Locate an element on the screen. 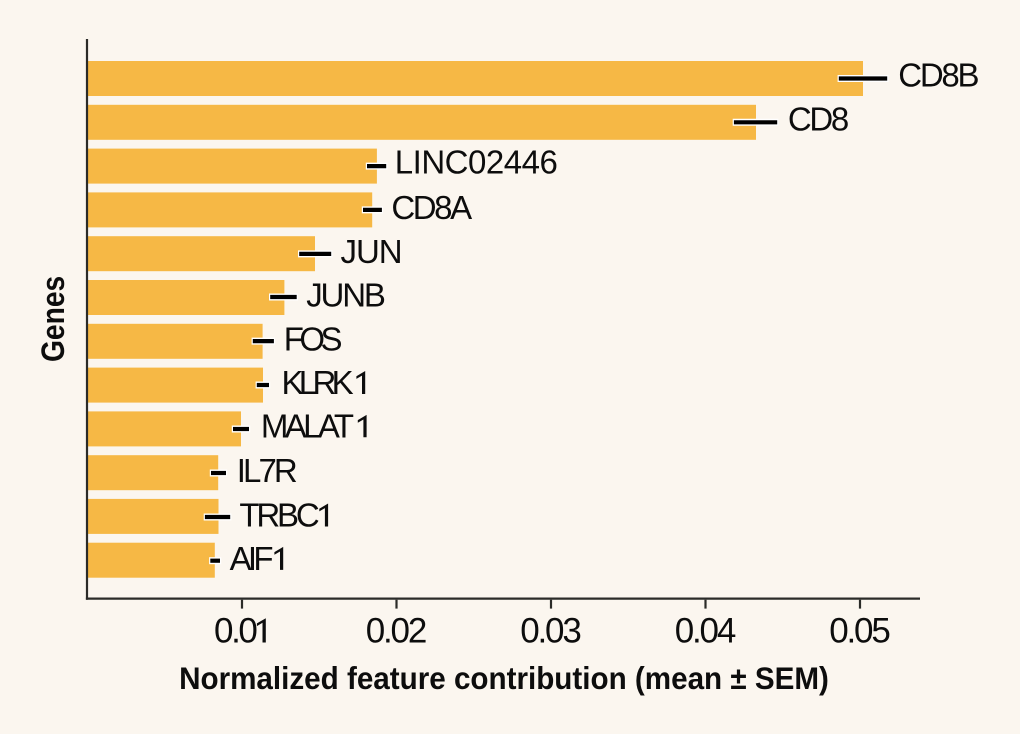 The height and width of the screenshot is (734, 1020). svg-text: JUN is located at coordinates (372, 251).